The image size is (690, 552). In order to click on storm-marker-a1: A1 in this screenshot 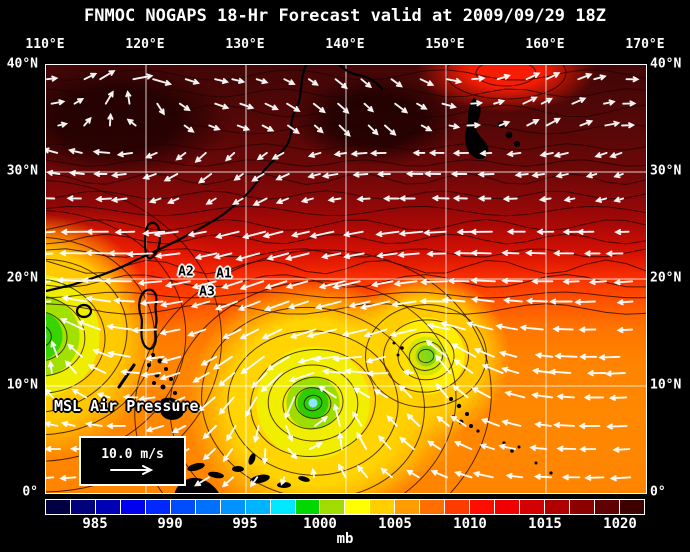, I will do `click(224, 274)`.